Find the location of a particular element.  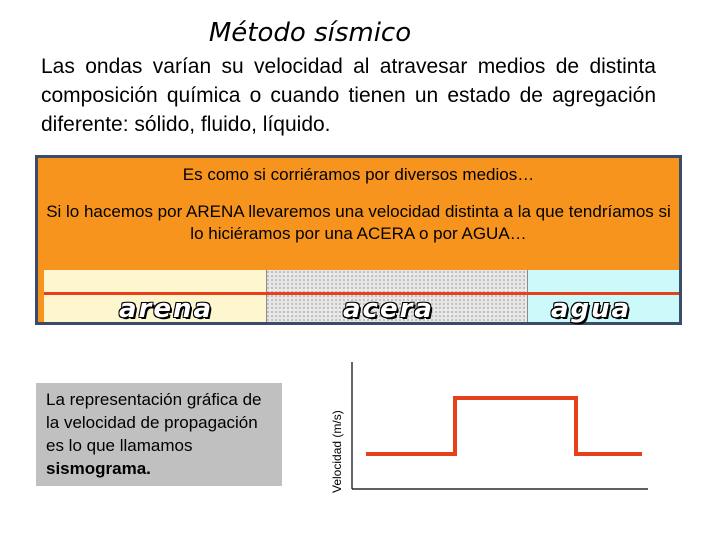

arena-strip is located at coordinates (155, 296).